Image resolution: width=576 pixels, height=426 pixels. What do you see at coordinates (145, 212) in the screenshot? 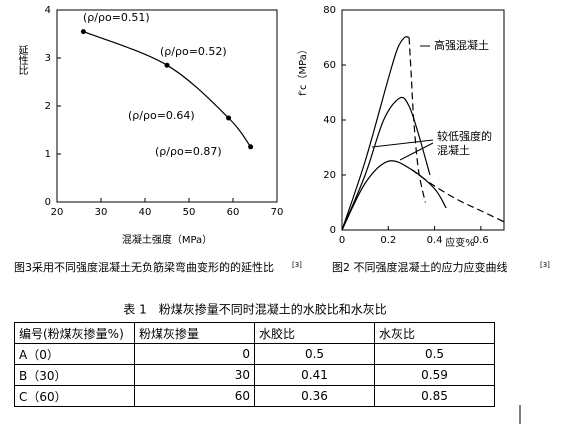
I see `x-tick-label: 40` at bounding box center [145, 212].